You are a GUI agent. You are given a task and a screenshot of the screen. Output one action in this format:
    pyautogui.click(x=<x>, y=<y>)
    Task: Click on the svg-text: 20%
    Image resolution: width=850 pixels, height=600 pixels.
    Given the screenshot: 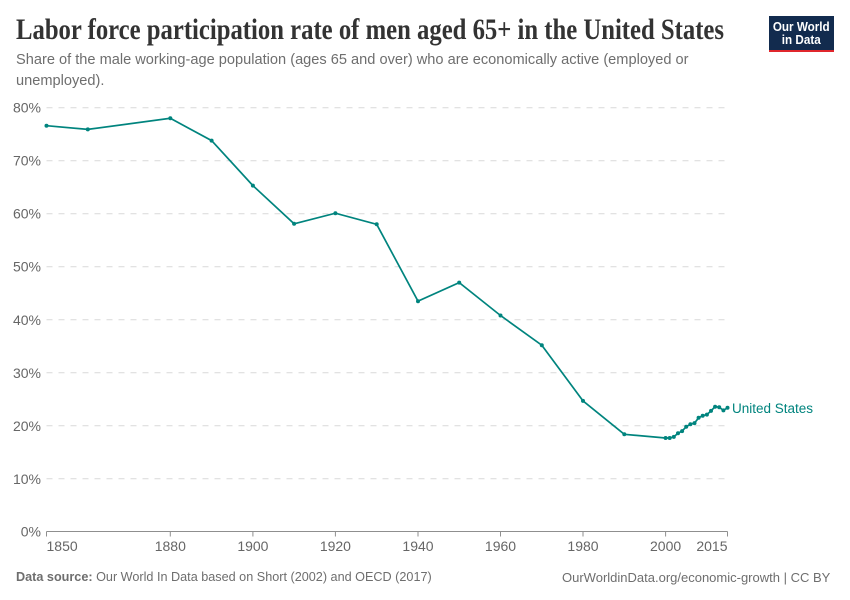 What is the action you would take?
    pyautogui.click(x=27, y=426)
    